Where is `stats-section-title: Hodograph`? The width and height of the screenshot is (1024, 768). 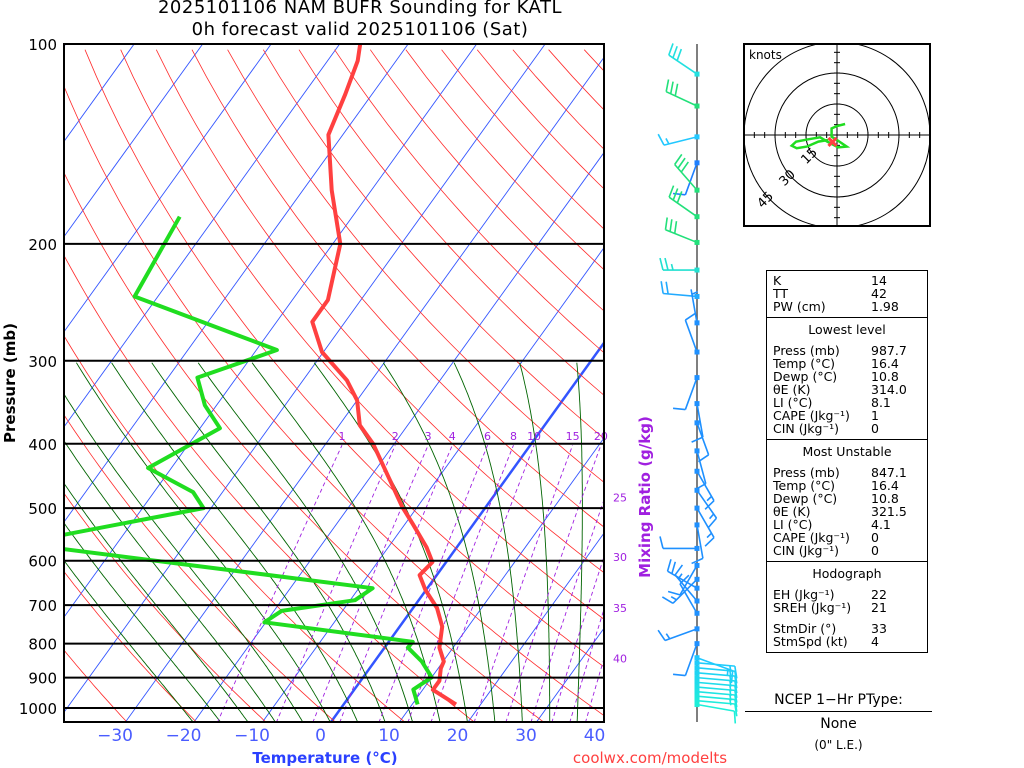 stats-section-title: Hodograph is located at coordinates (847, 573).